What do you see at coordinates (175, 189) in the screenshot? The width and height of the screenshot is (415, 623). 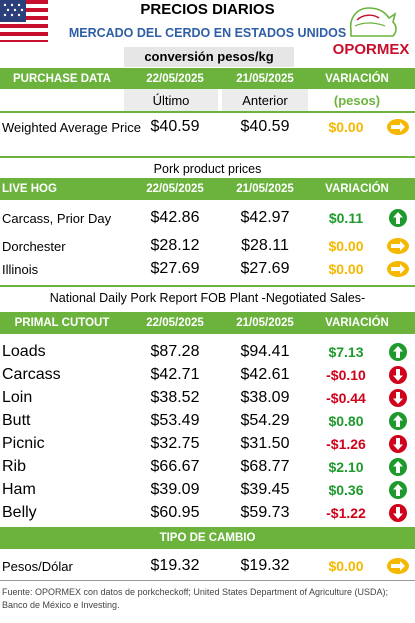 I see `pork-date-1: 22/05/2025` at bounding box center [175, 189].